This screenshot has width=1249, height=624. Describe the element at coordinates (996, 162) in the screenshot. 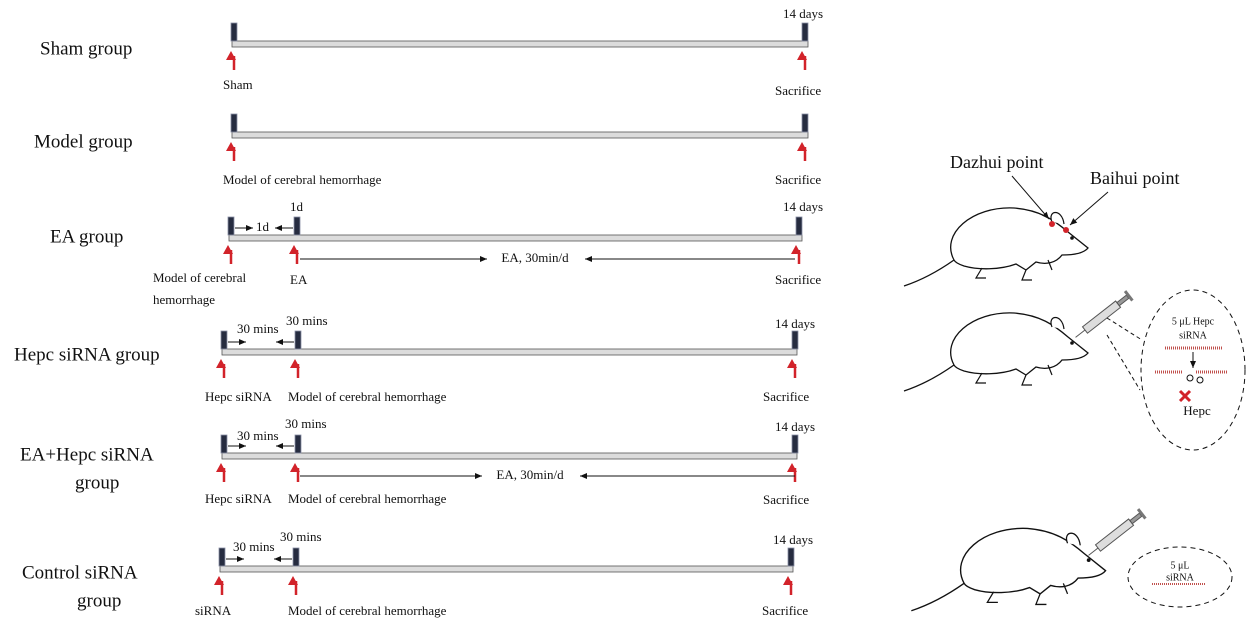

I see `acupoint-label: Dazhui point` at that location.